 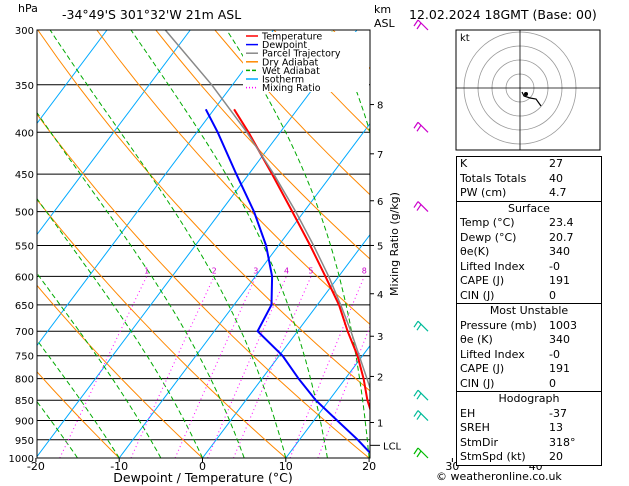 What do you see at coordinates (380, 337) in the screenshot?
I see `km-tick-label: 3` at bounding box center [380, 337].